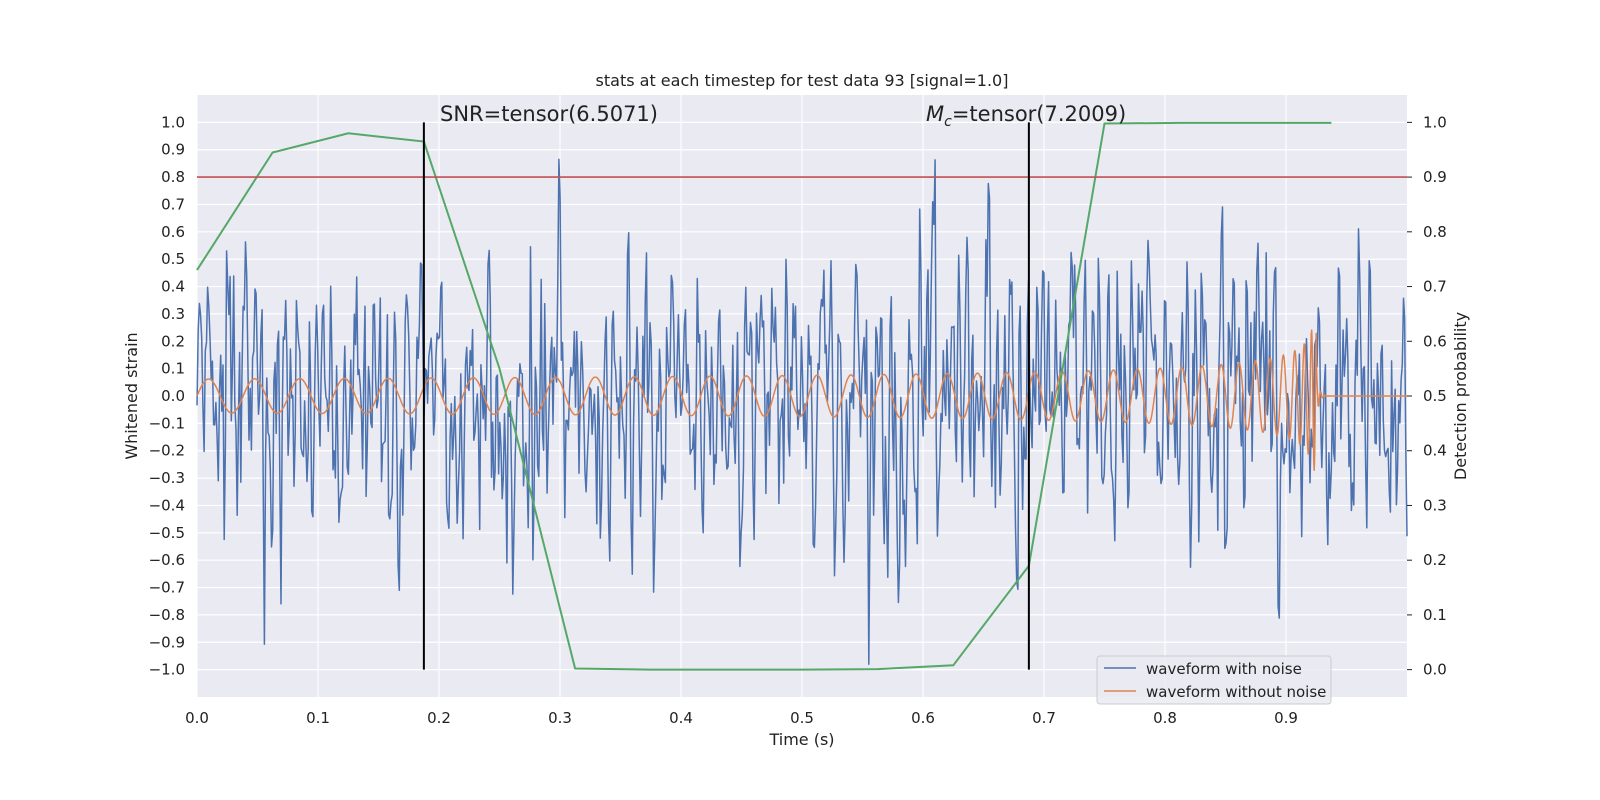  What do you see at coordinates (167, 588) in the screenshot?
I see `y-tick-label: −0.7` at bounding box center [167, 588].